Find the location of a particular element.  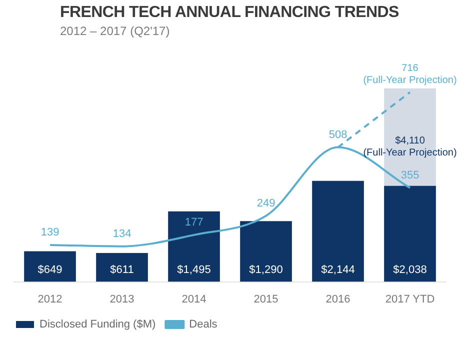

chart-title: FRENCH TECH ANNUAL FINANCING TRENDS is located at coordinates (229, 13).